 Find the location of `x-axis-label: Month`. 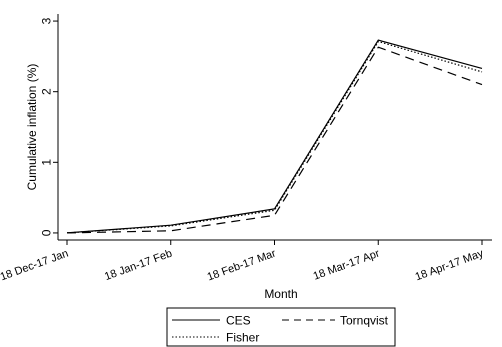

x-axis-label: Month is located at coordinates (280, 294).